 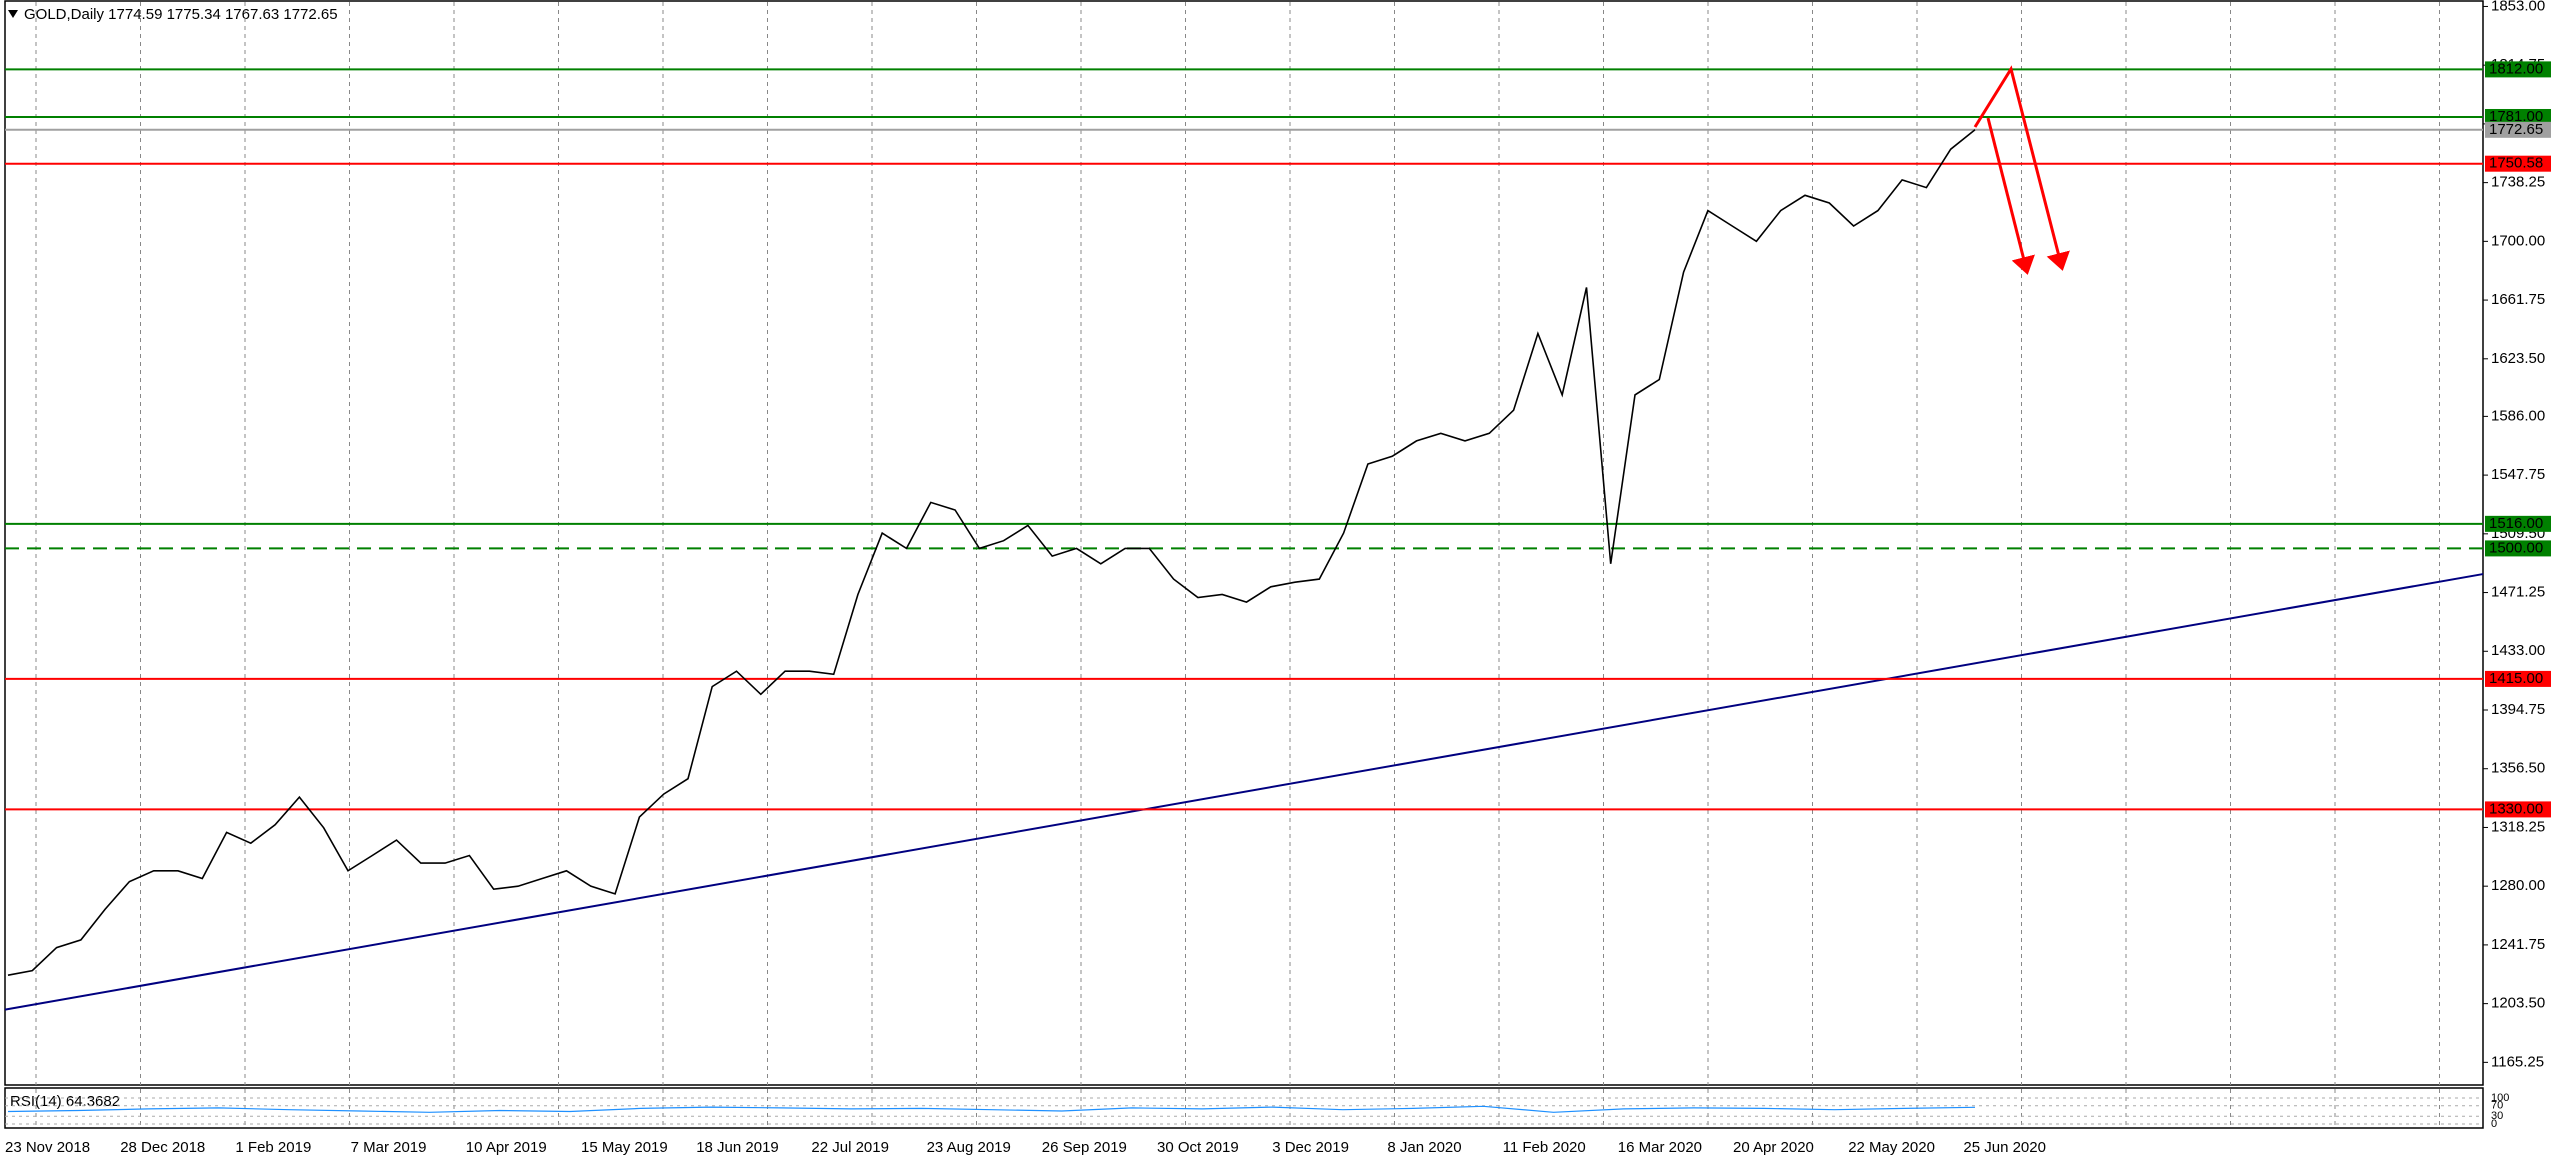 I want to click on x-tick-label: 22 May 2020, so click(x=1891, y=1147).